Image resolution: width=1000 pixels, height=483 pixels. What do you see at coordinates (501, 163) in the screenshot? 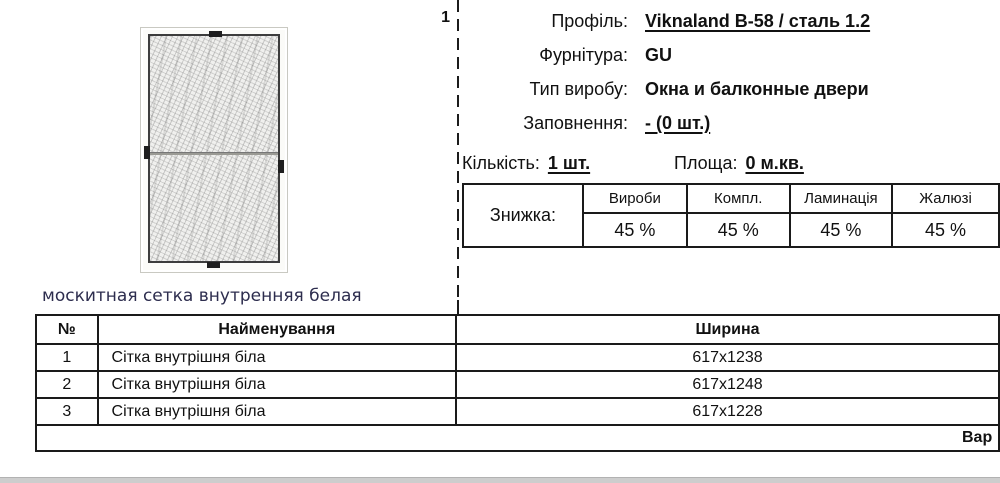
I see `quantity-label: Кількість:` at bounding box center [501, 163].